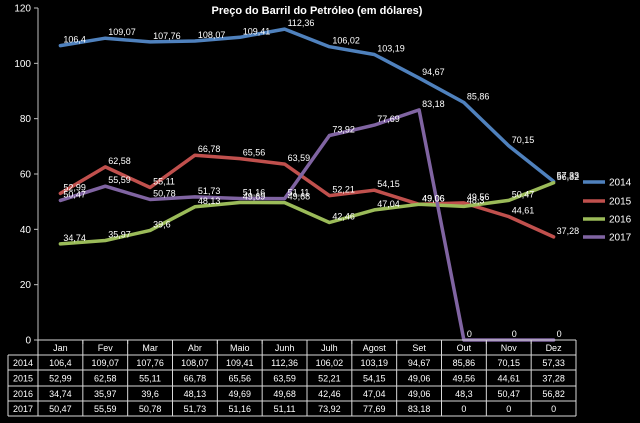 The image size is (640, 423). What do you see at coordinates (164, 182) in the screenshot?
I see `data-label-2015: 55,11` at bounding box center [164, 182].